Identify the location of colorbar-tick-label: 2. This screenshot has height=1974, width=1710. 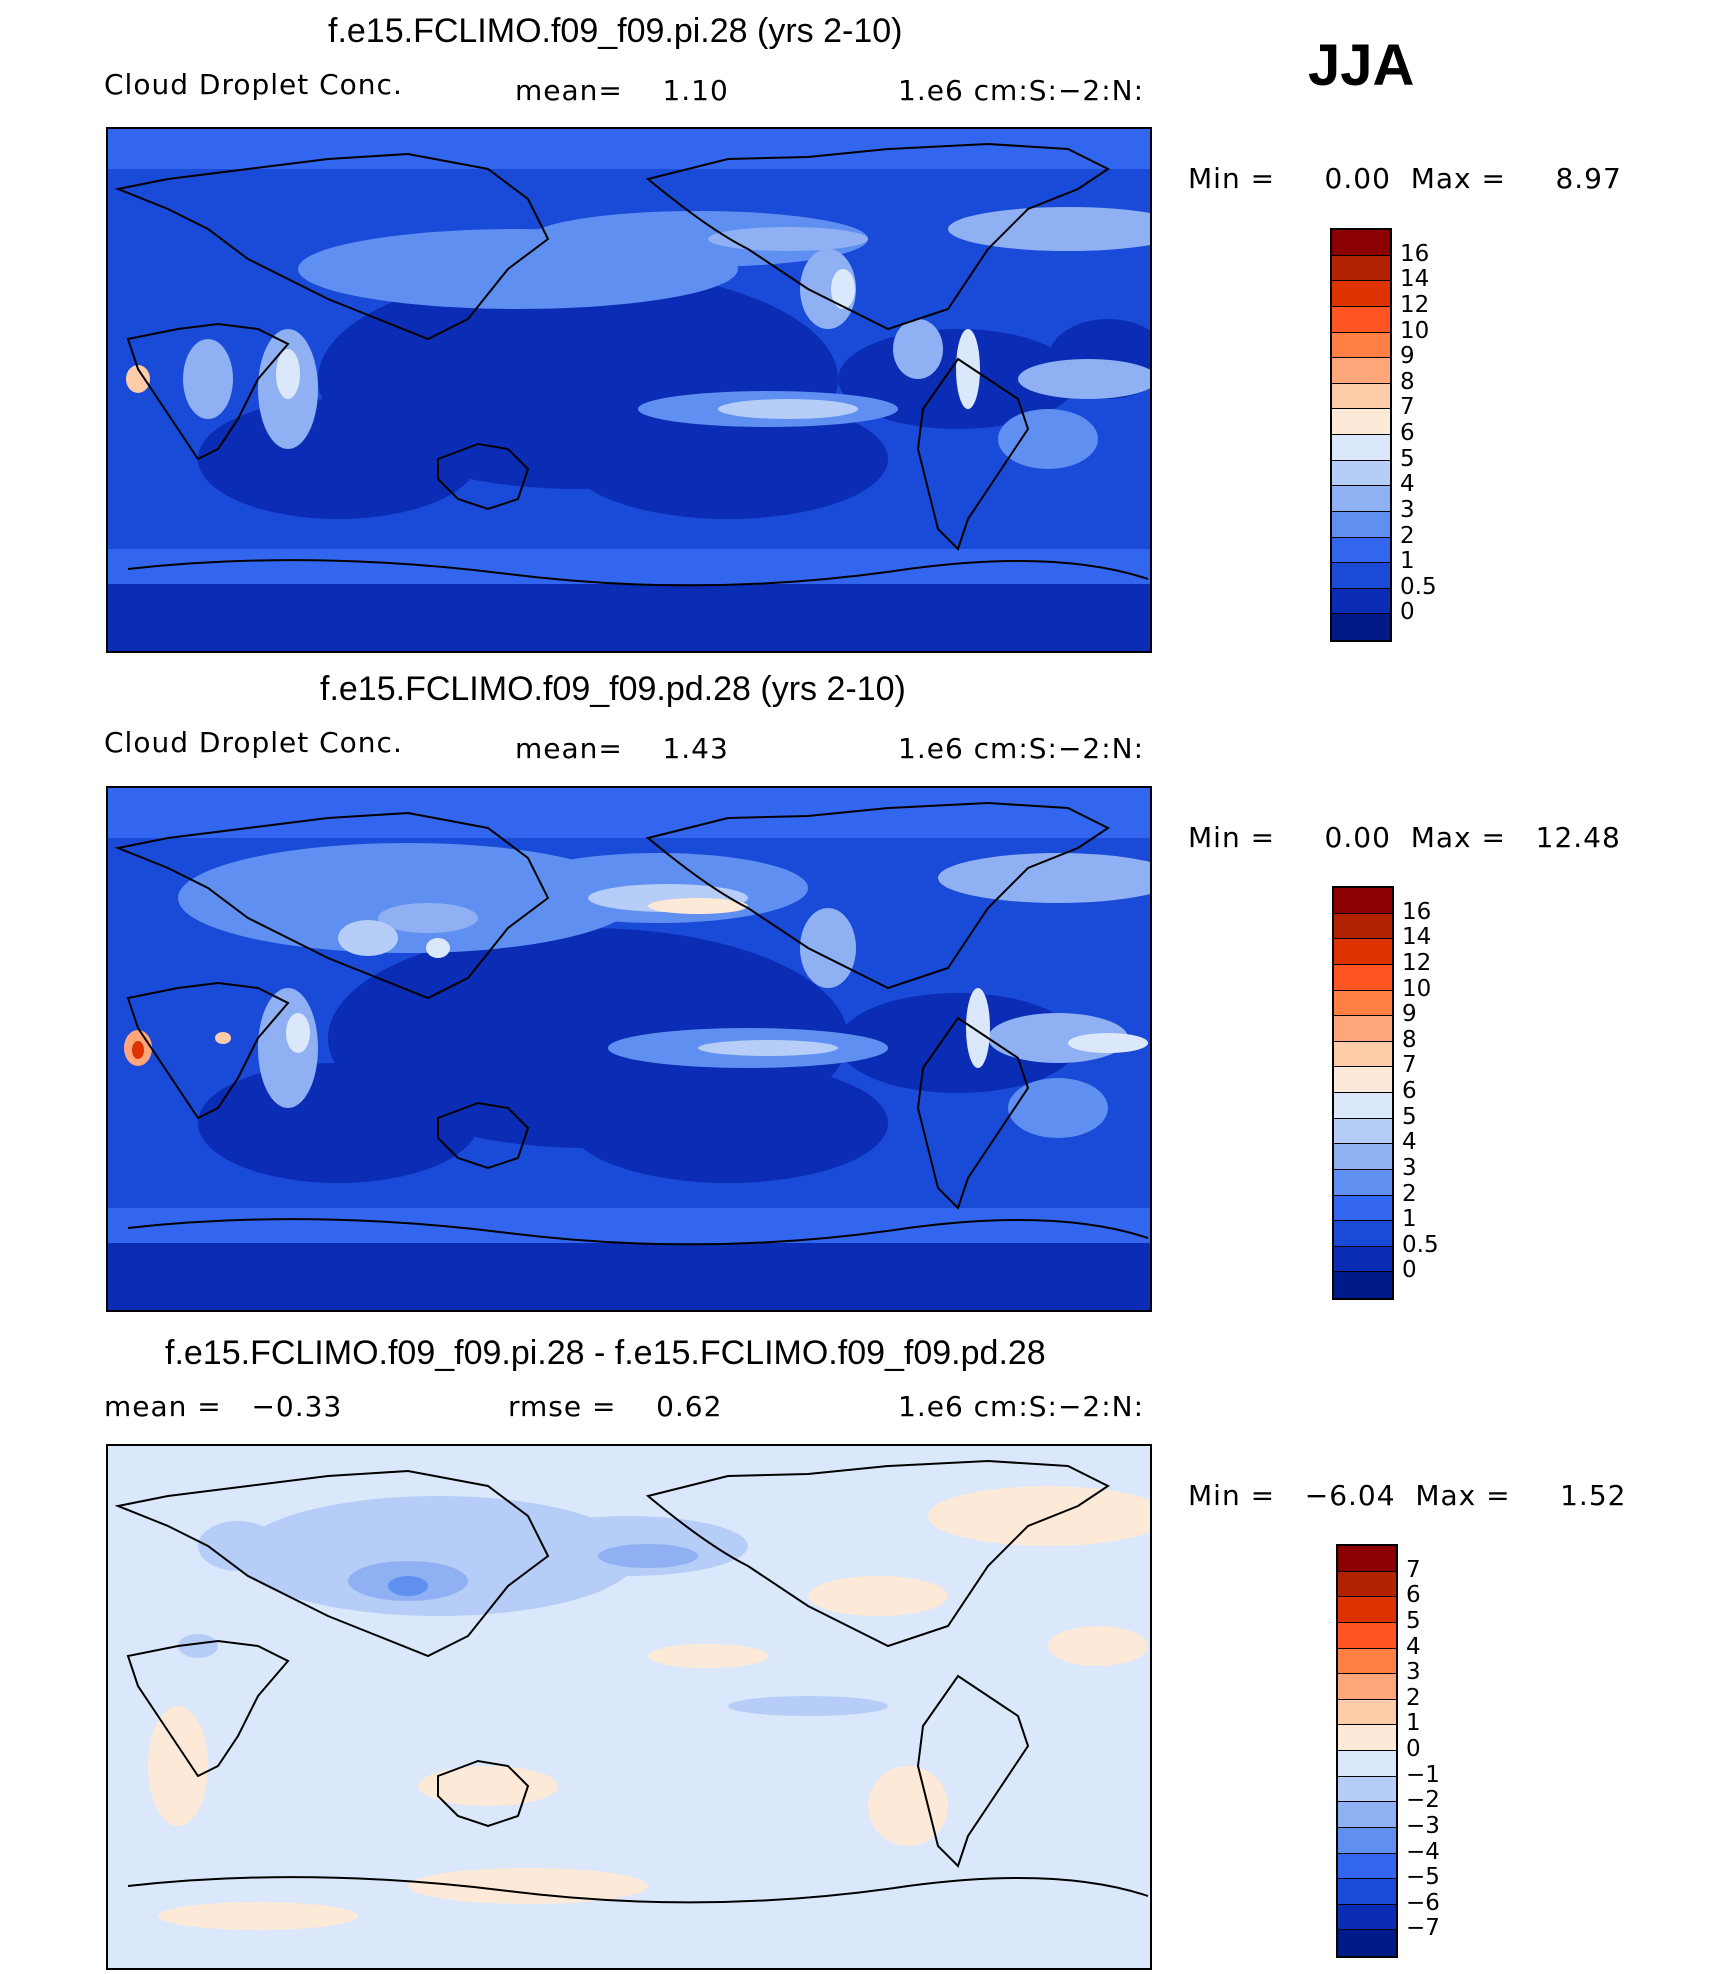
(1413, 1697).